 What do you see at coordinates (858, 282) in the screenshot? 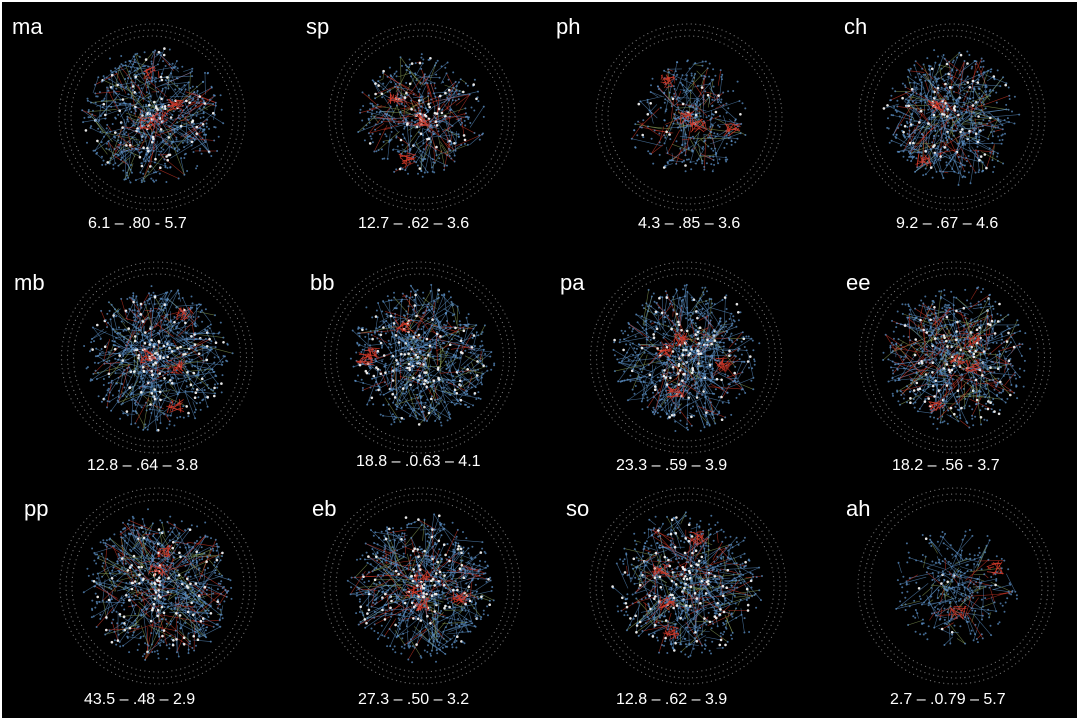
I see `panel-label: ee` at bounding box center [858, 282].